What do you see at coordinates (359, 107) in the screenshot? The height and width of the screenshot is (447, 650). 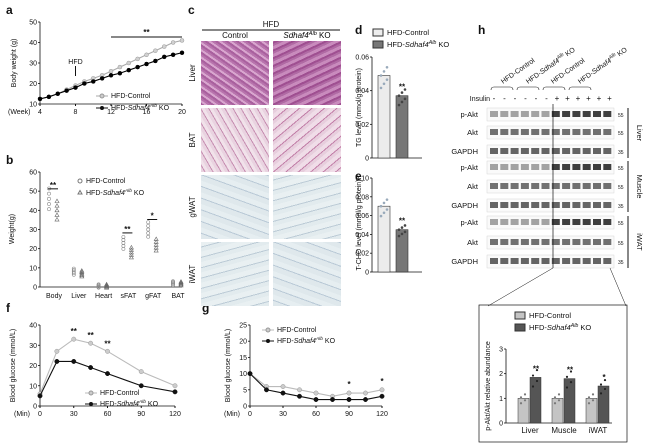 I see `d-ylabel: TG level (mmol/g protein)` at bounding box center [359, 107].